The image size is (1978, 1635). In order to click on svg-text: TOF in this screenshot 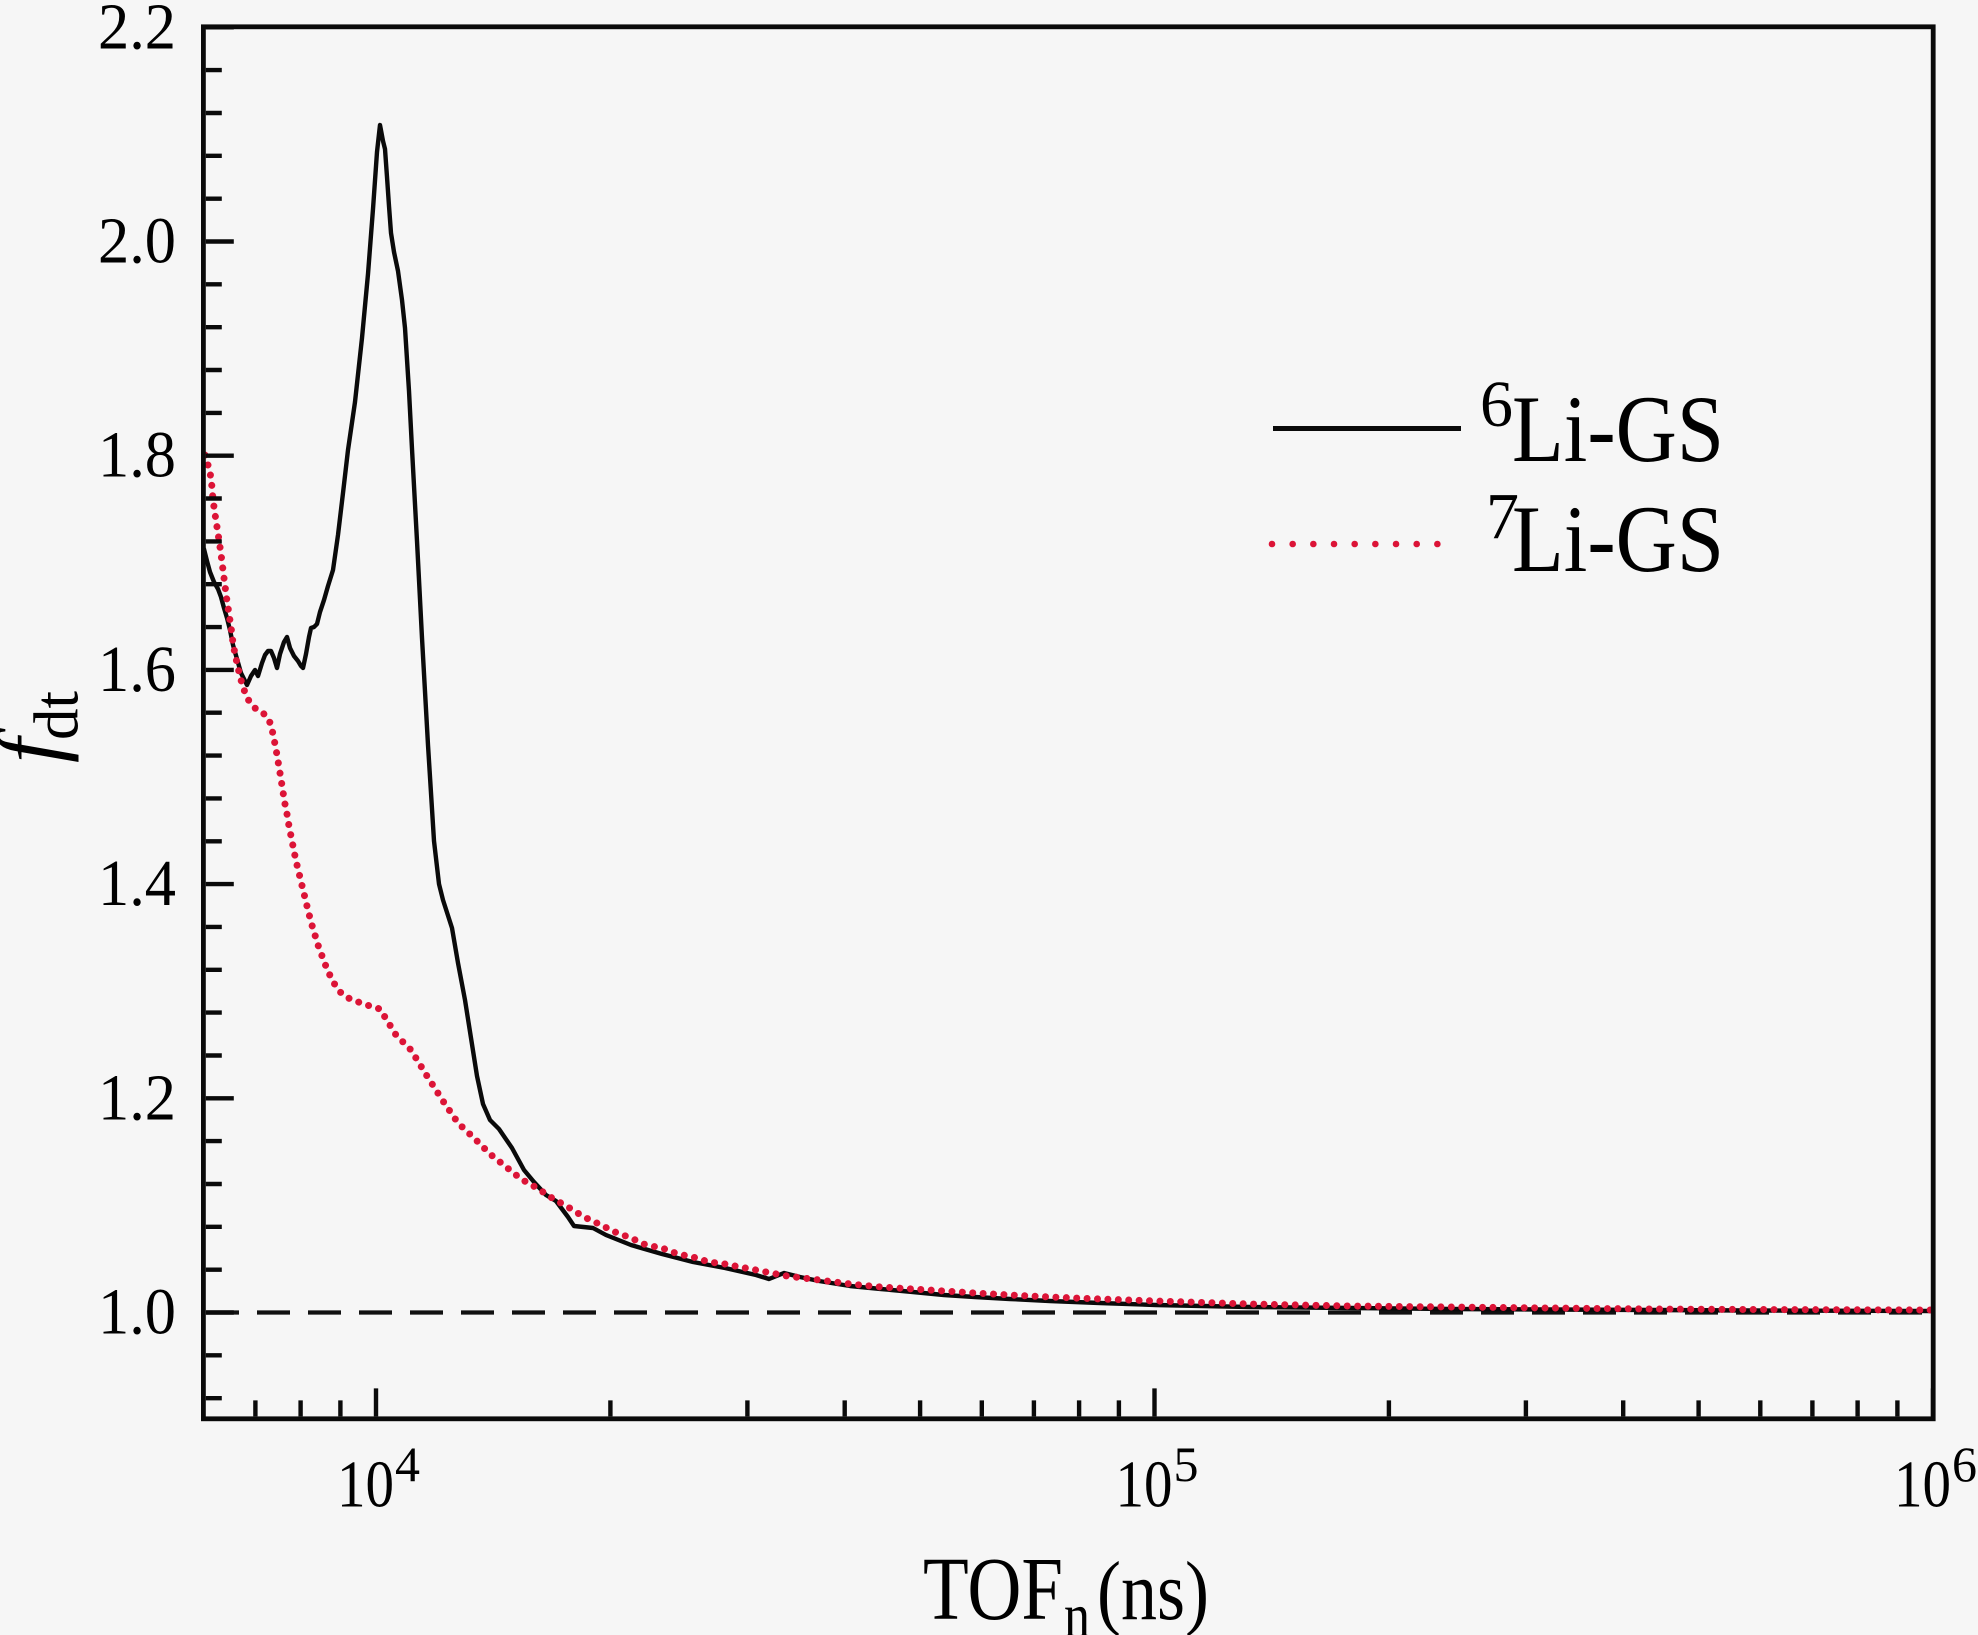, I will do `click(993, 1587)`.